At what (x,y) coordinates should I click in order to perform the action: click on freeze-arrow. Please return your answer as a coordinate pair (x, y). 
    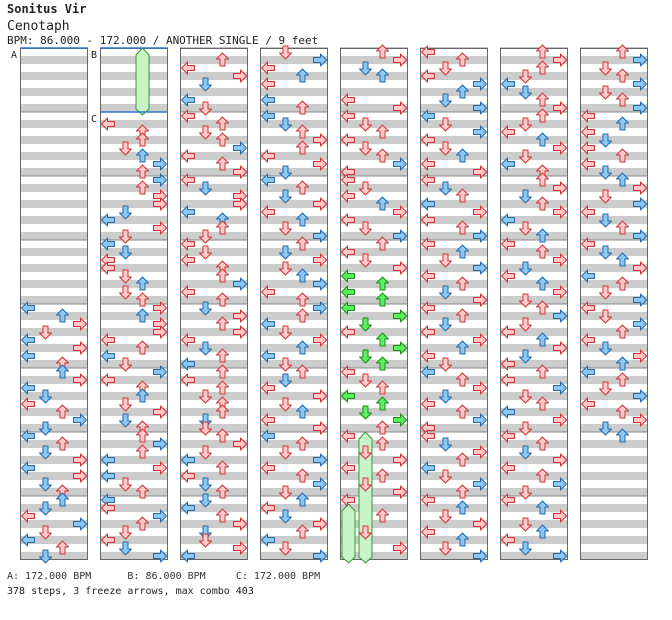
    Looking at the image, I should click on (142, 81).